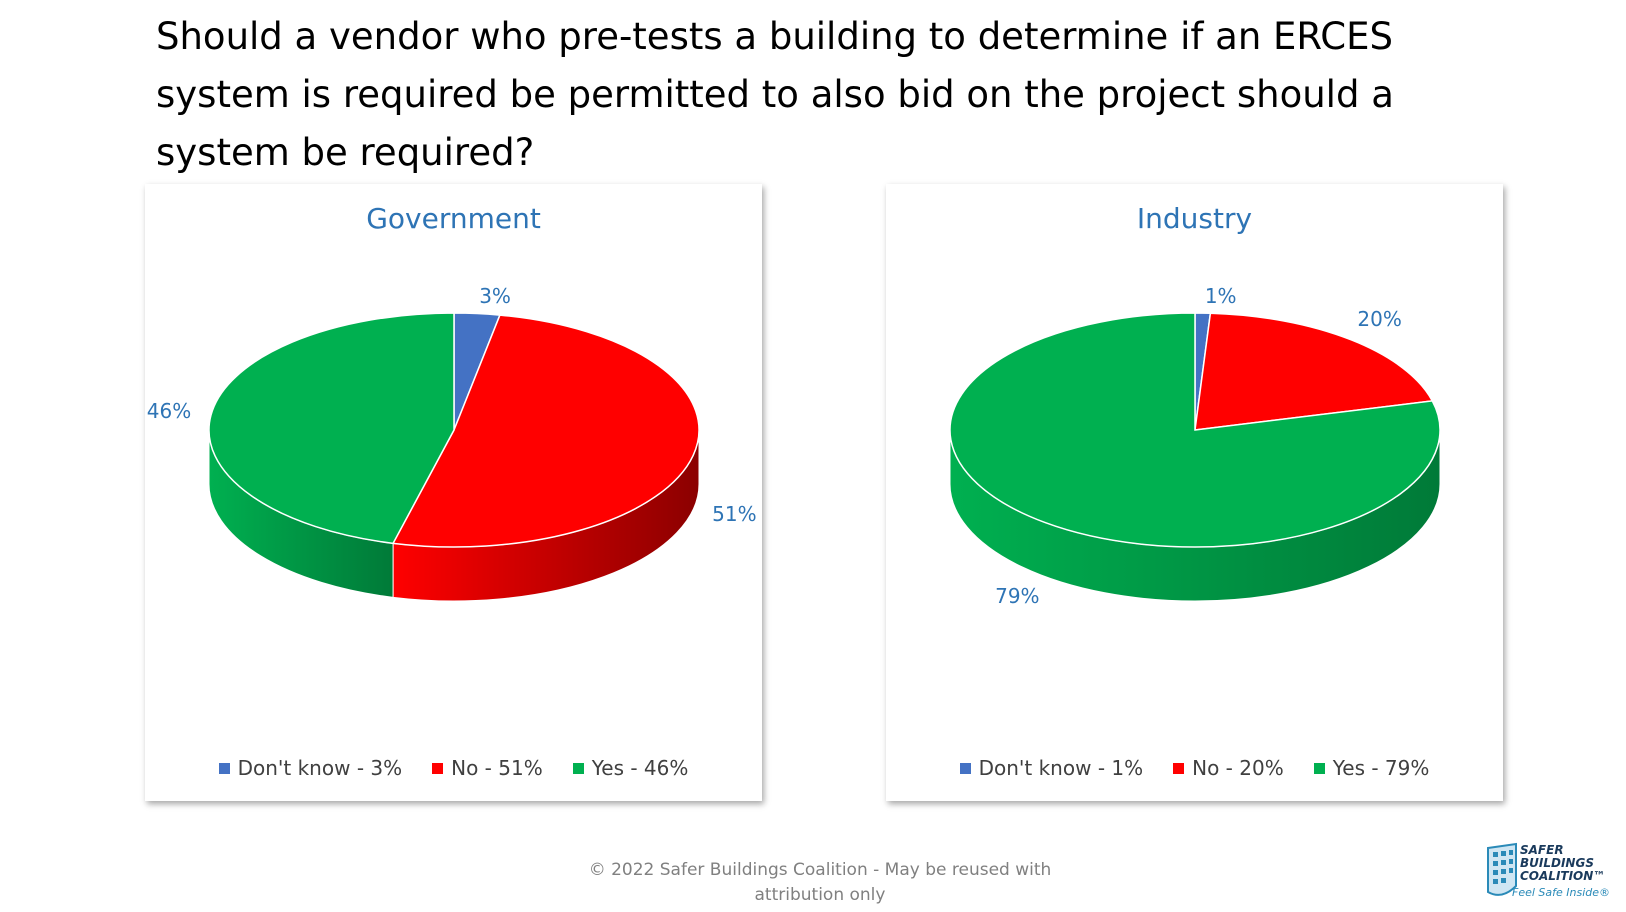  I want to click on legend-label: Don't know - 3%, so click(320, 768).